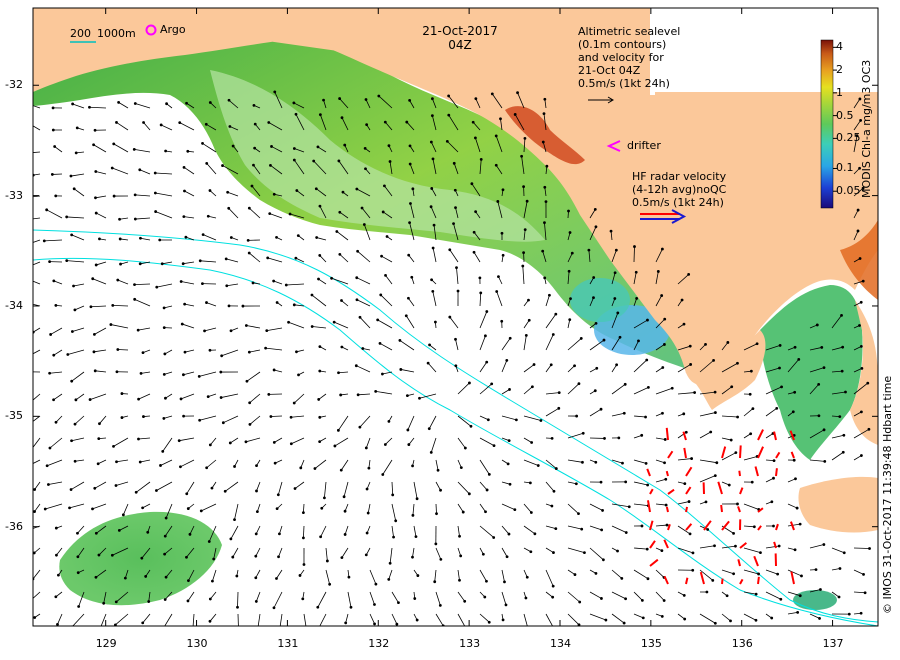 This screenshot has height=660, width=900. Describe the element at coordinates (760, 452) in the screenshot. I see `radar-velocity-arrow` at that location.